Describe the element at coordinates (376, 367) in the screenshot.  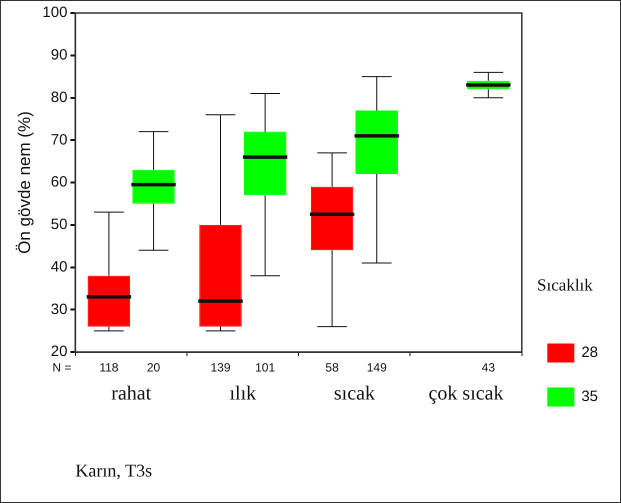
I see `text: 149` at that location.